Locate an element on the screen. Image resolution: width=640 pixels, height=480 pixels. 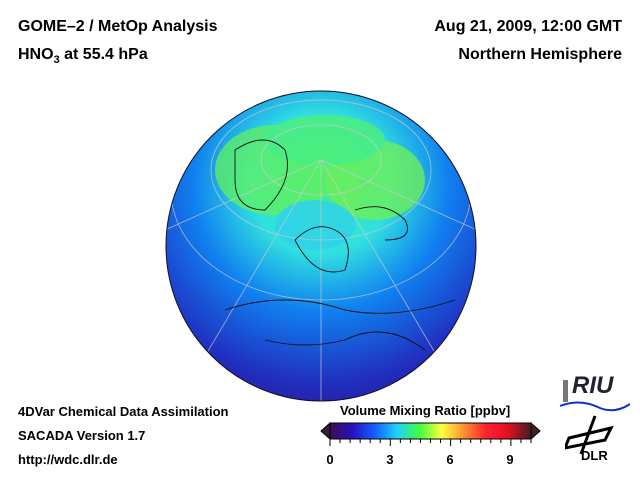
region: Northern Hemisphere is located at coordinates (540, 54).